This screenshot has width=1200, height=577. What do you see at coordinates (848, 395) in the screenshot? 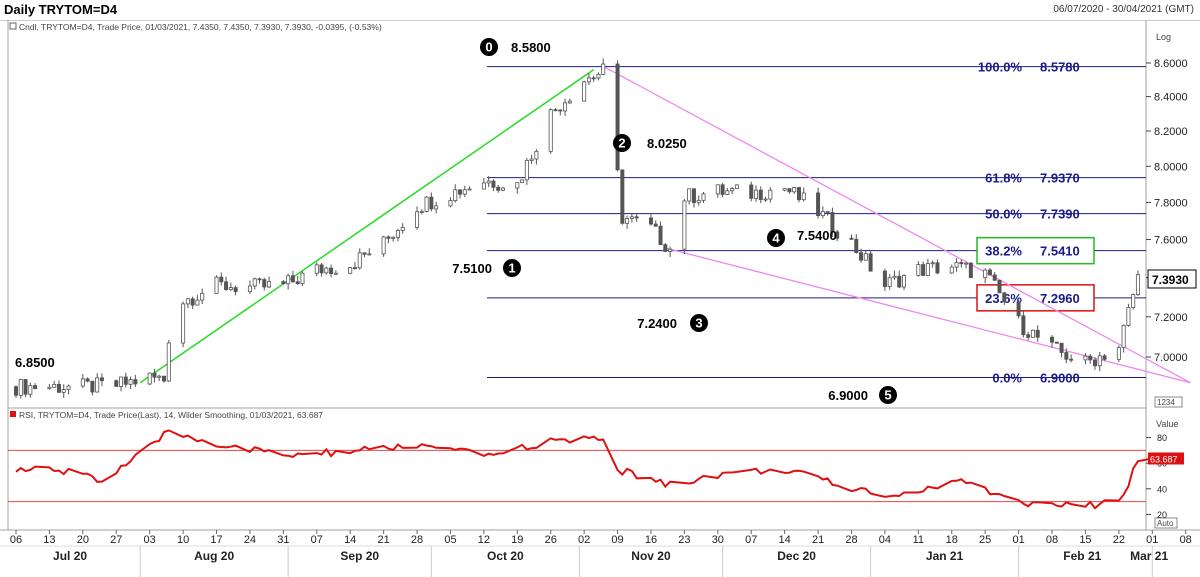
I see `wave-price-label: 6.9000` at bounding box center [848, 395].